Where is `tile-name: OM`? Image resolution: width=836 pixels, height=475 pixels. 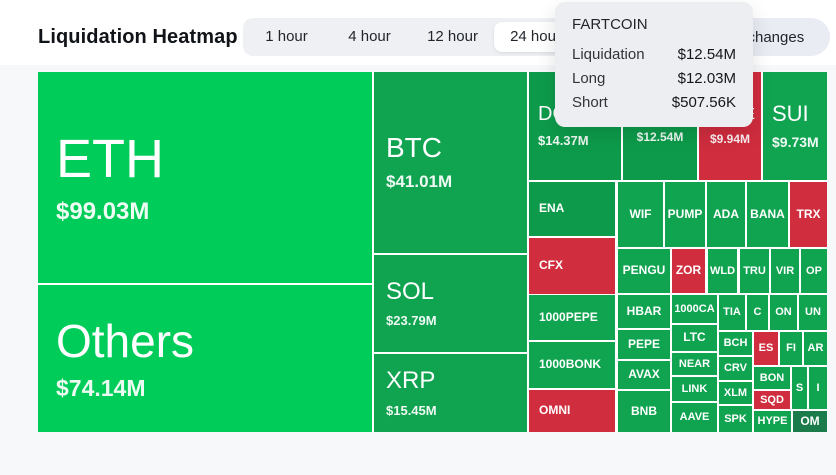
tile-name: OM is located at coordinates (810, 420).